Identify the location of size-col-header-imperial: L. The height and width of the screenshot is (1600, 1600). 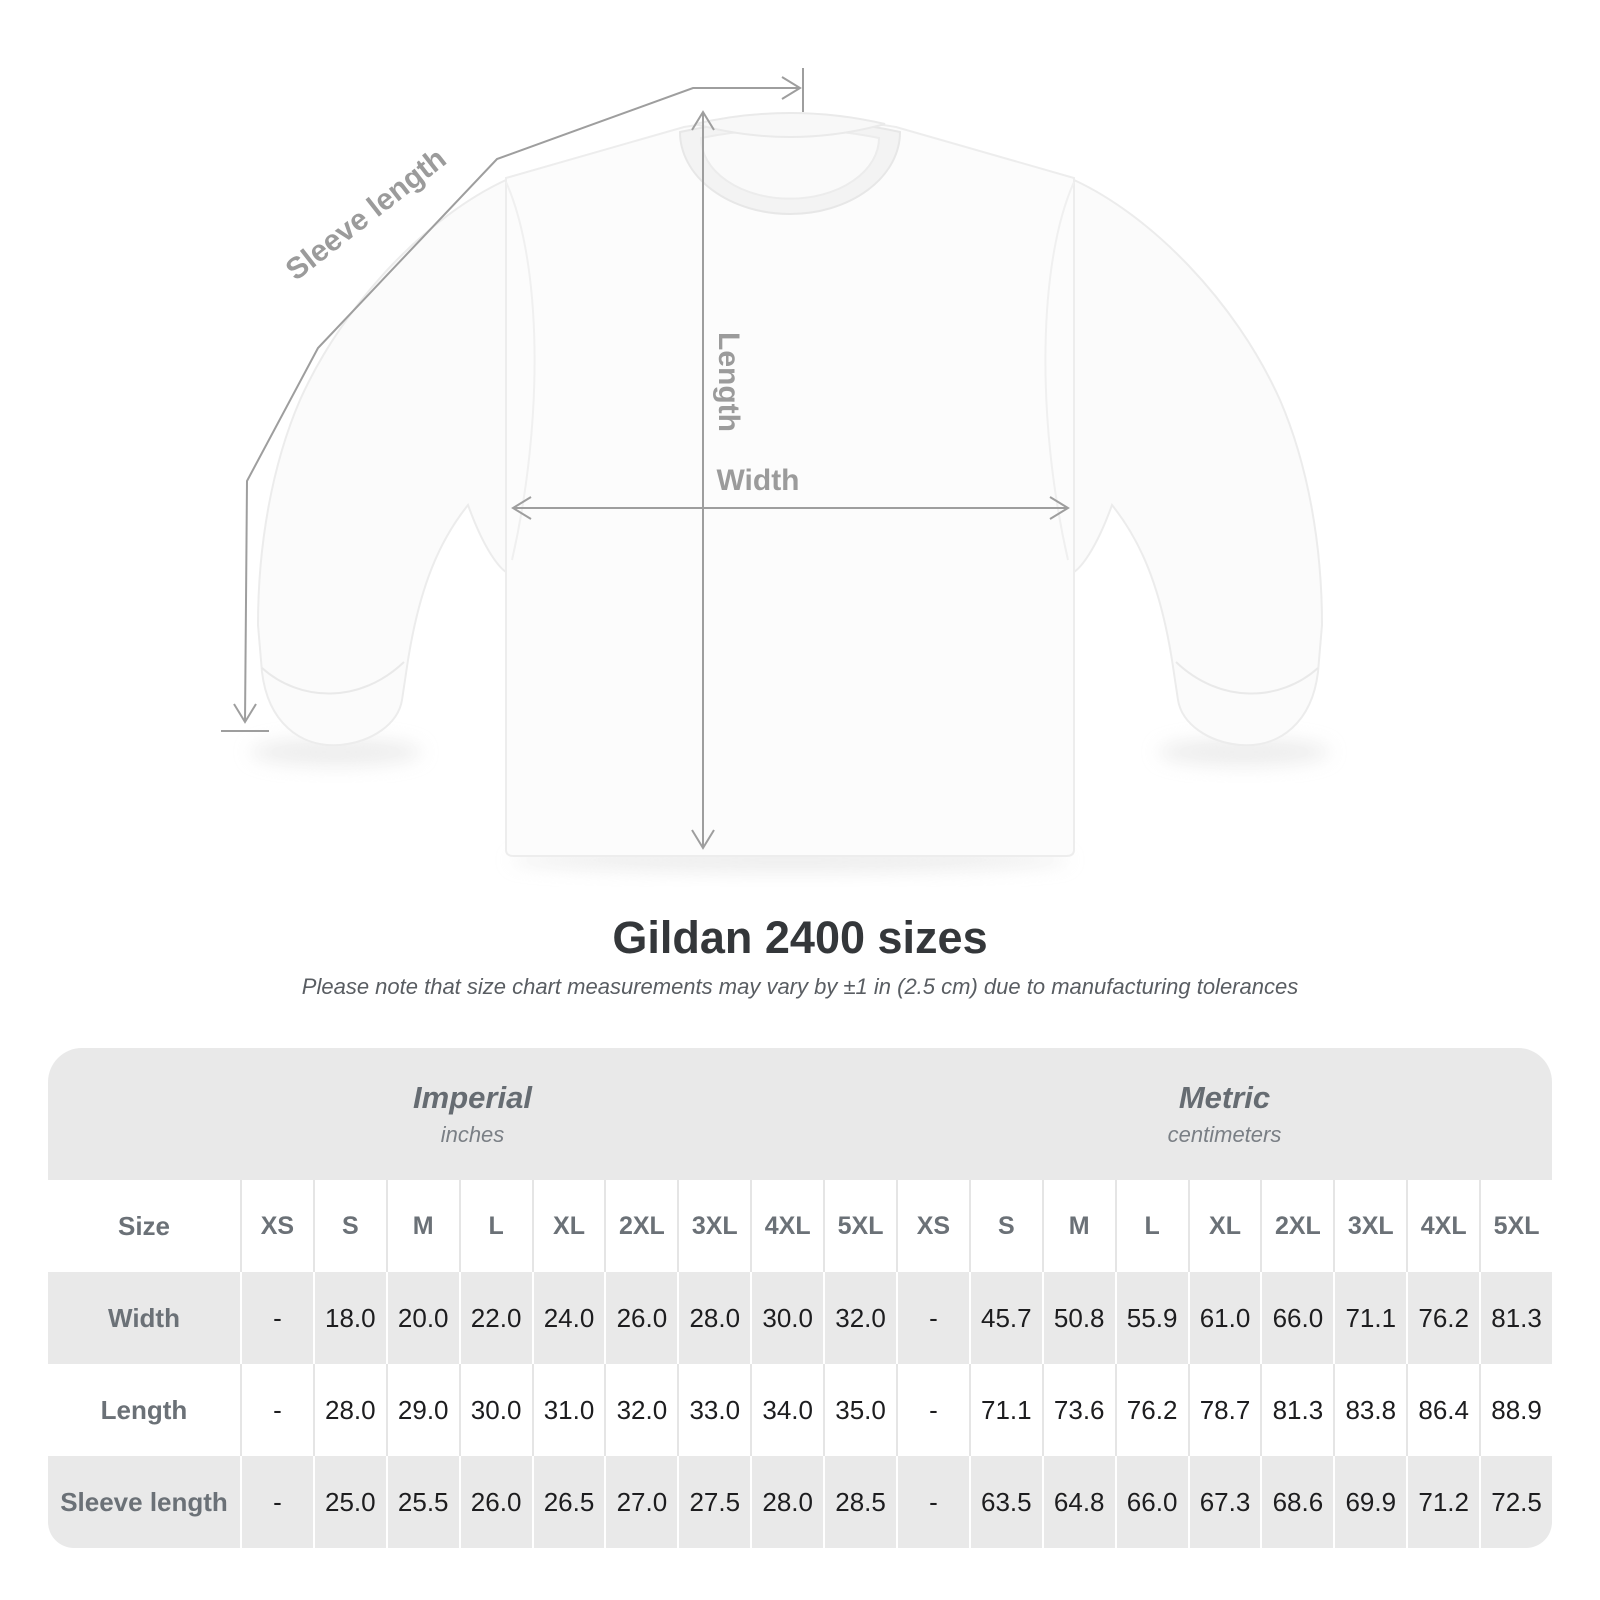
(495, 1226).